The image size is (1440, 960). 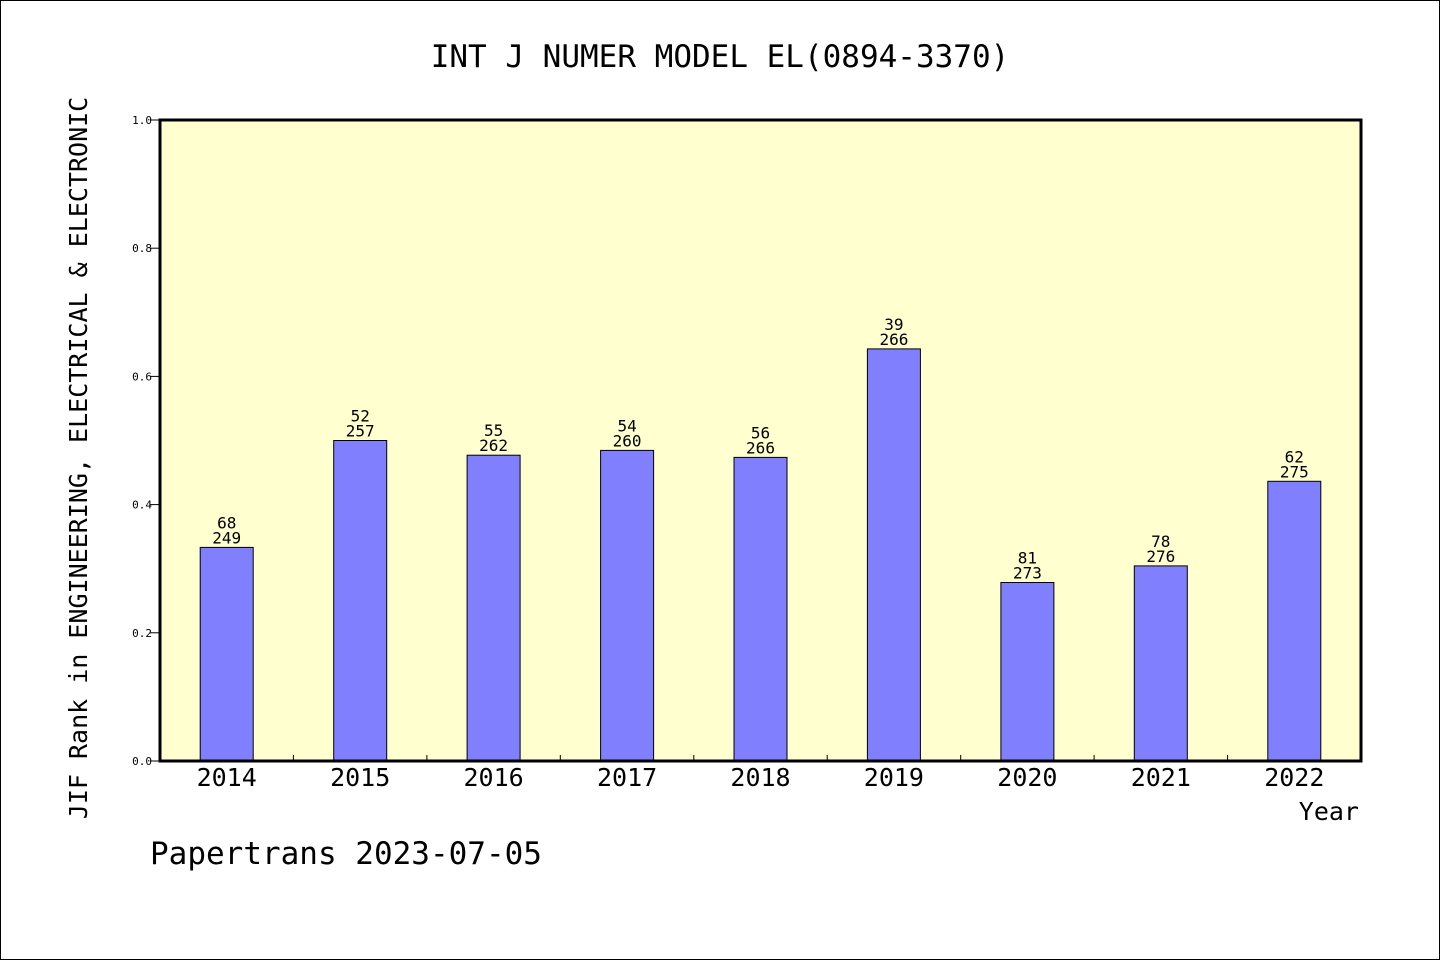 I want to click on y-tick-label: 0.8, so click(x=142, y=248).